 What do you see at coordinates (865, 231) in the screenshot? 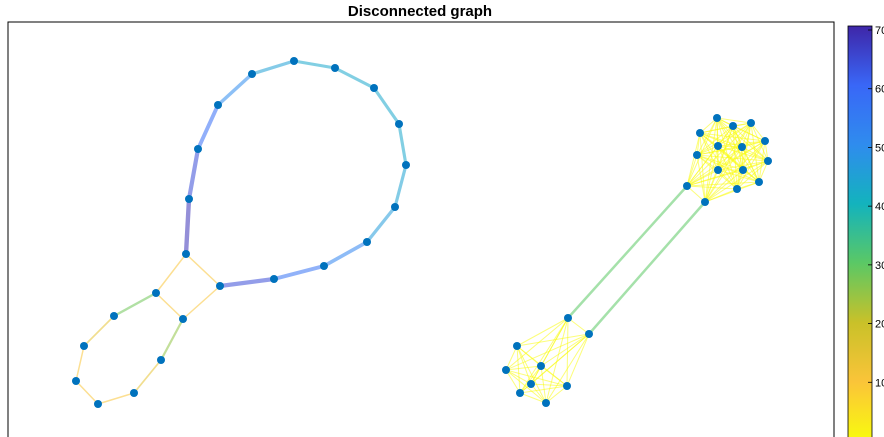
I see `colorbar: 10 20 30 40 50 60 70` at bounding box center [865, 231].